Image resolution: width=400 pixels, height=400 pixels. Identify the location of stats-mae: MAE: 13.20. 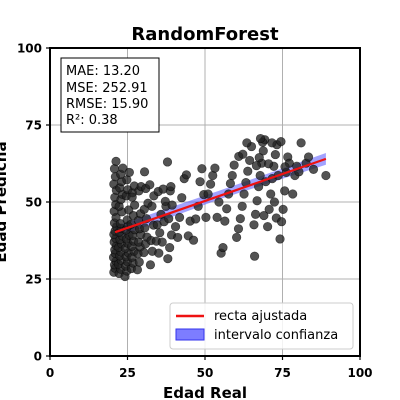
(103, 71).